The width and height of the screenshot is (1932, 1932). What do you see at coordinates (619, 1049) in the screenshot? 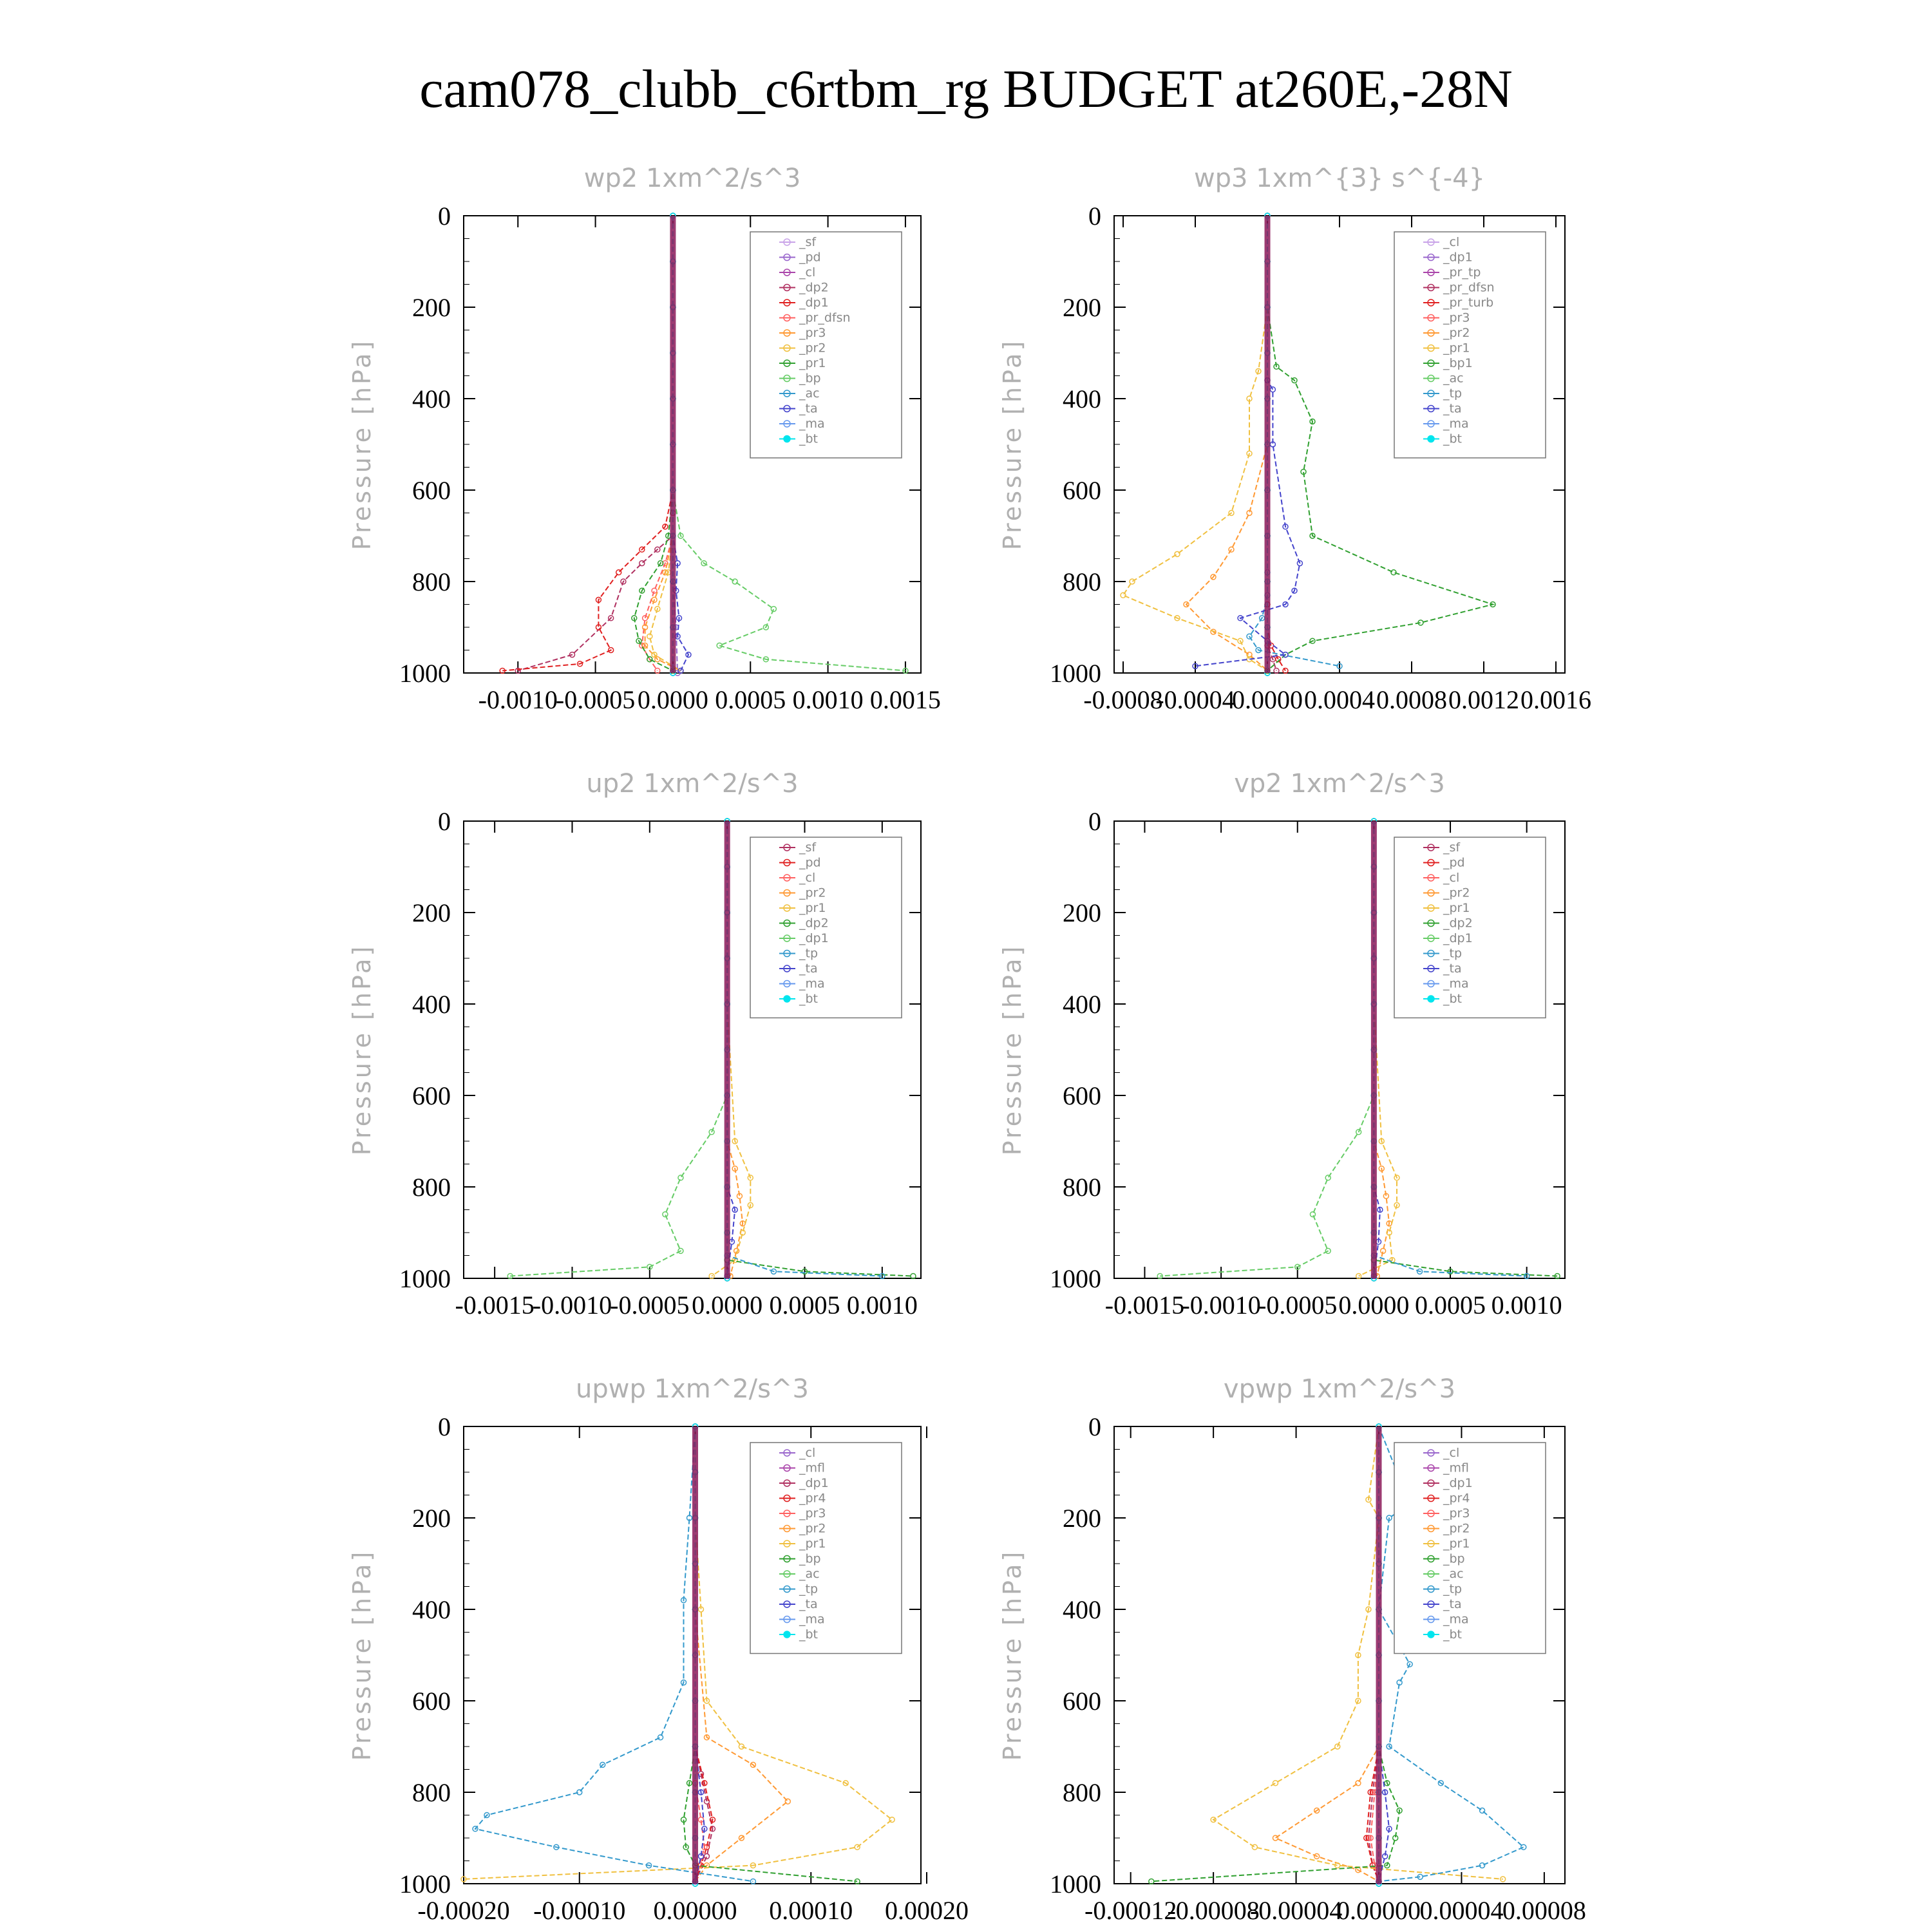
I see `series-line-dp1` at bounding box center [619, 1049].